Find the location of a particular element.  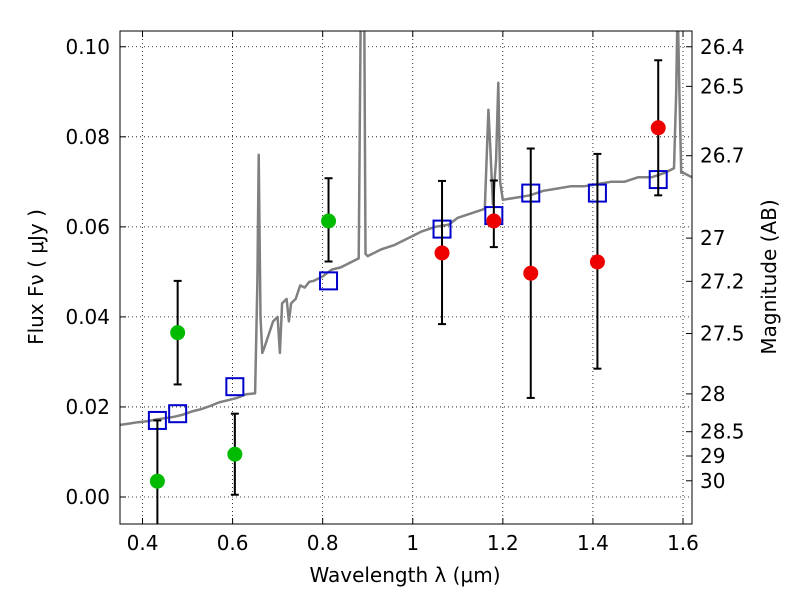

y2-tick-label: 28.5 is located at coordinates (722, 432).